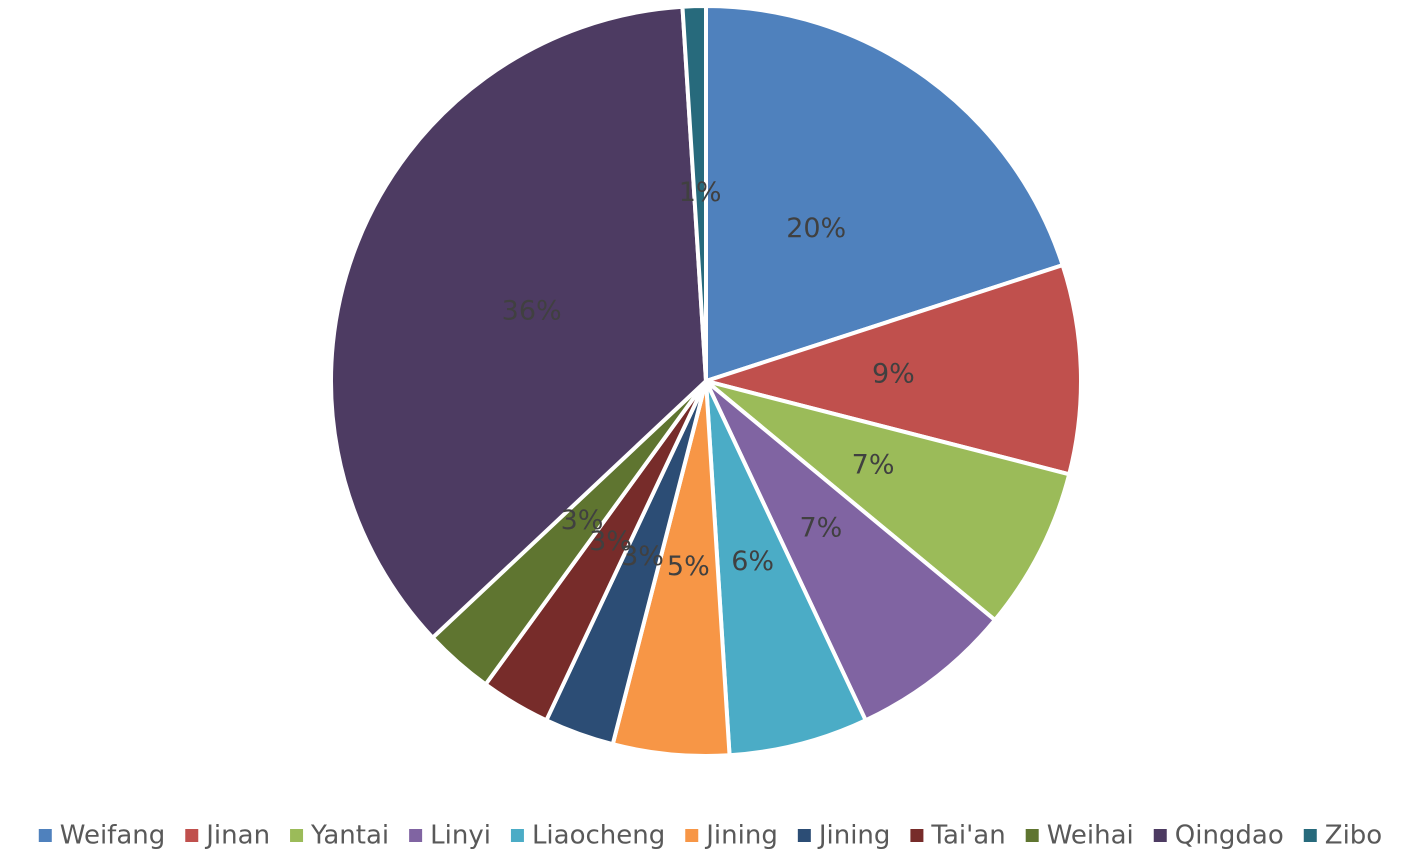 The image size is (1421, 858). Describe the element at coordinates (349, 836) in the screenshot. I see `legend-label: Yantai` at that location.